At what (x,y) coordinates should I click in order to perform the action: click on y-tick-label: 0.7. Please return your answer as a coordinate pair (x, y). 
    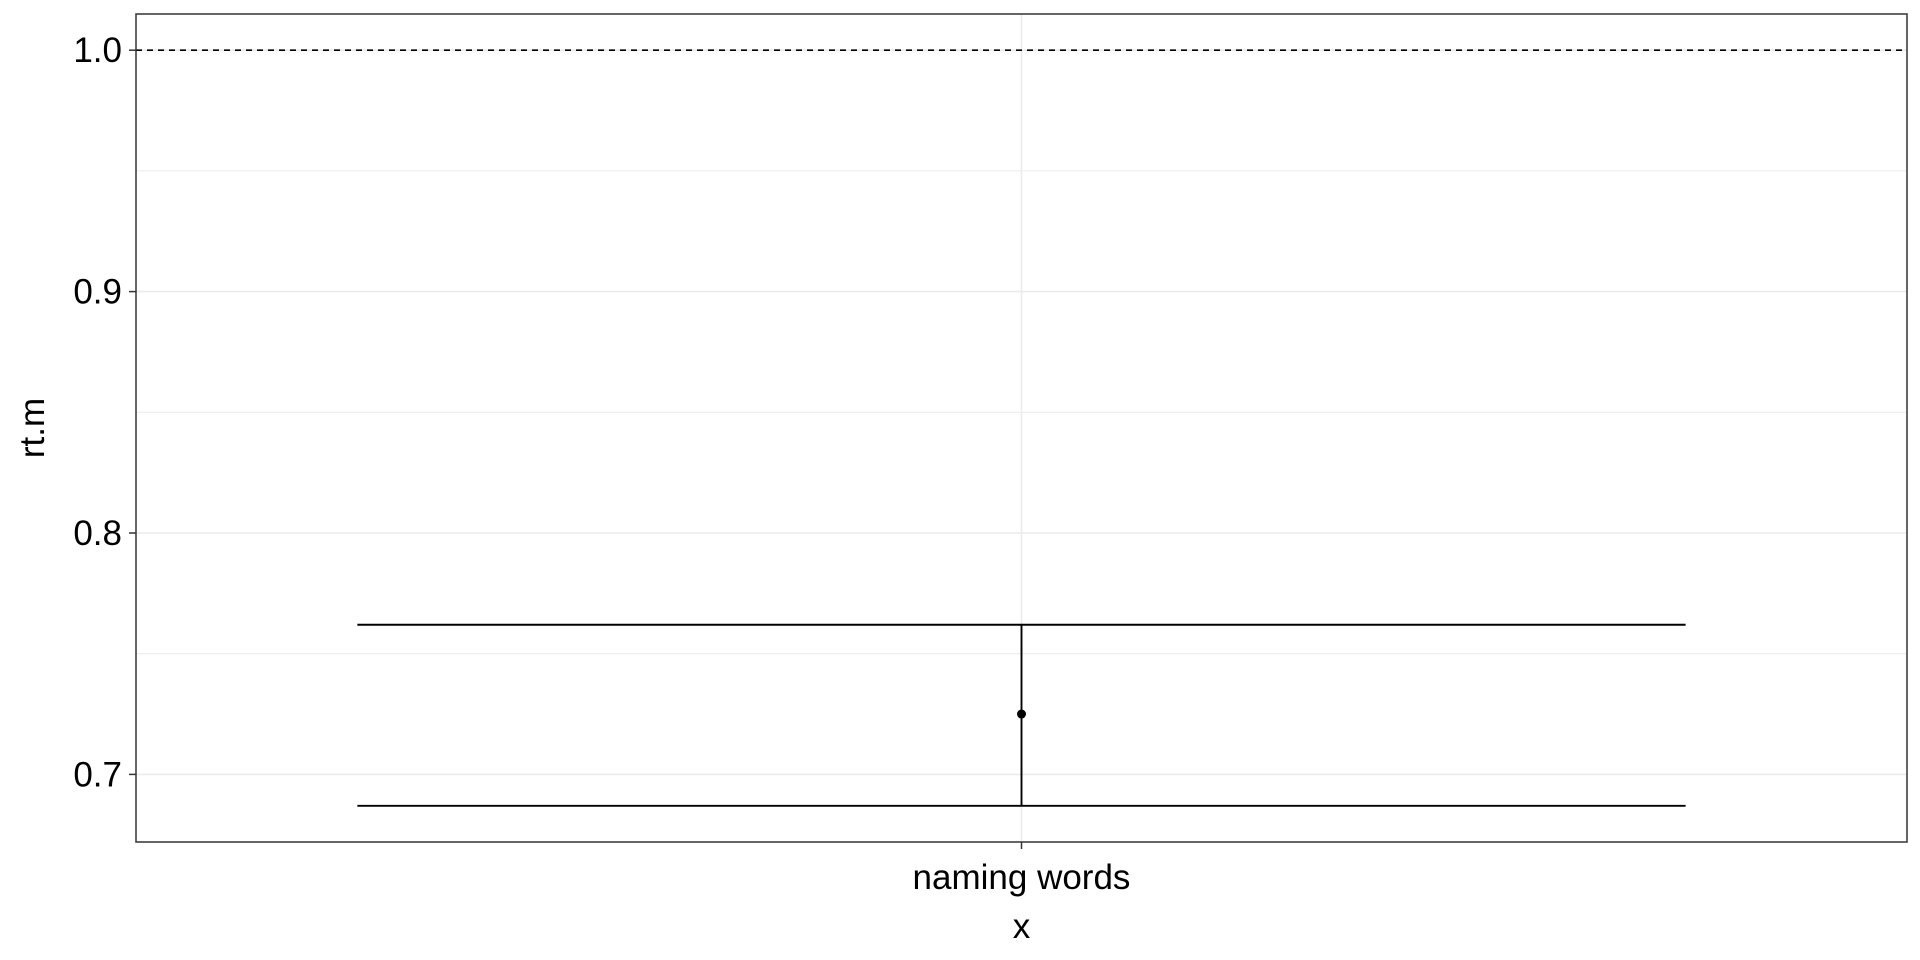
    Looking at the image, I should click on (97, 774).